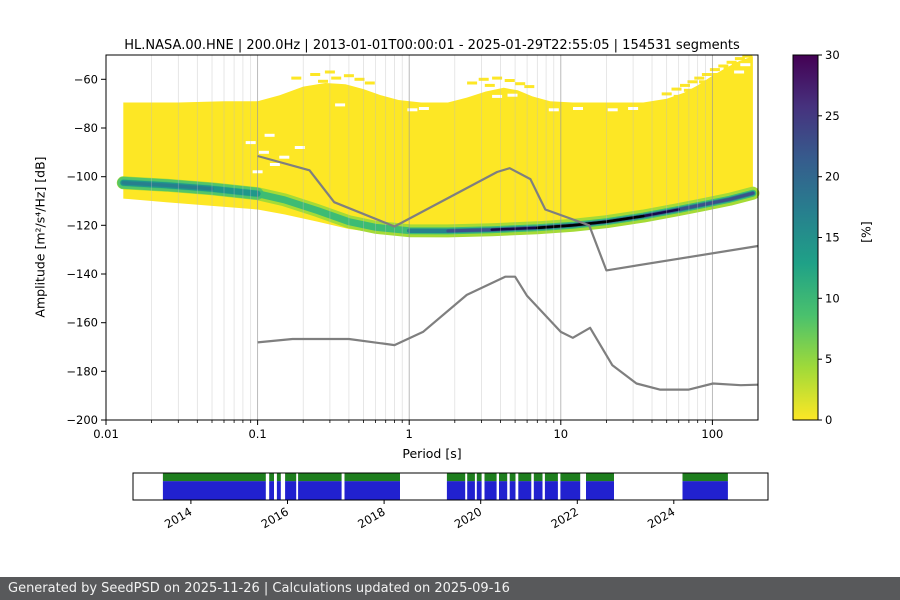 This screenshot has height=600, width=900. What do you see at coordinates (40, 237) in the screenshot?
I see `y-axis-label: Amplitude [m²/s⁴/Hz] [dB]` at bounding box center [40, 237].